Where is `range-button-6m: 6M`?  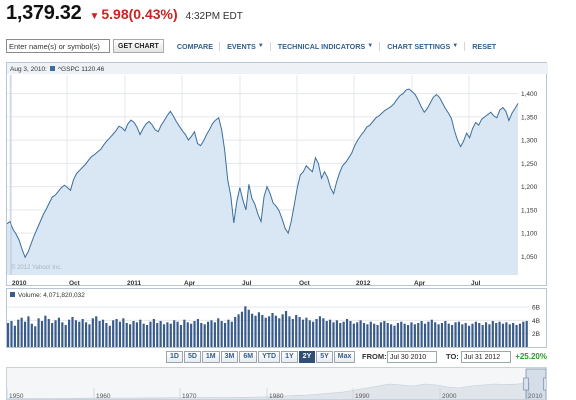
range-button-6m: 6M is located at coordinates (248, 357).